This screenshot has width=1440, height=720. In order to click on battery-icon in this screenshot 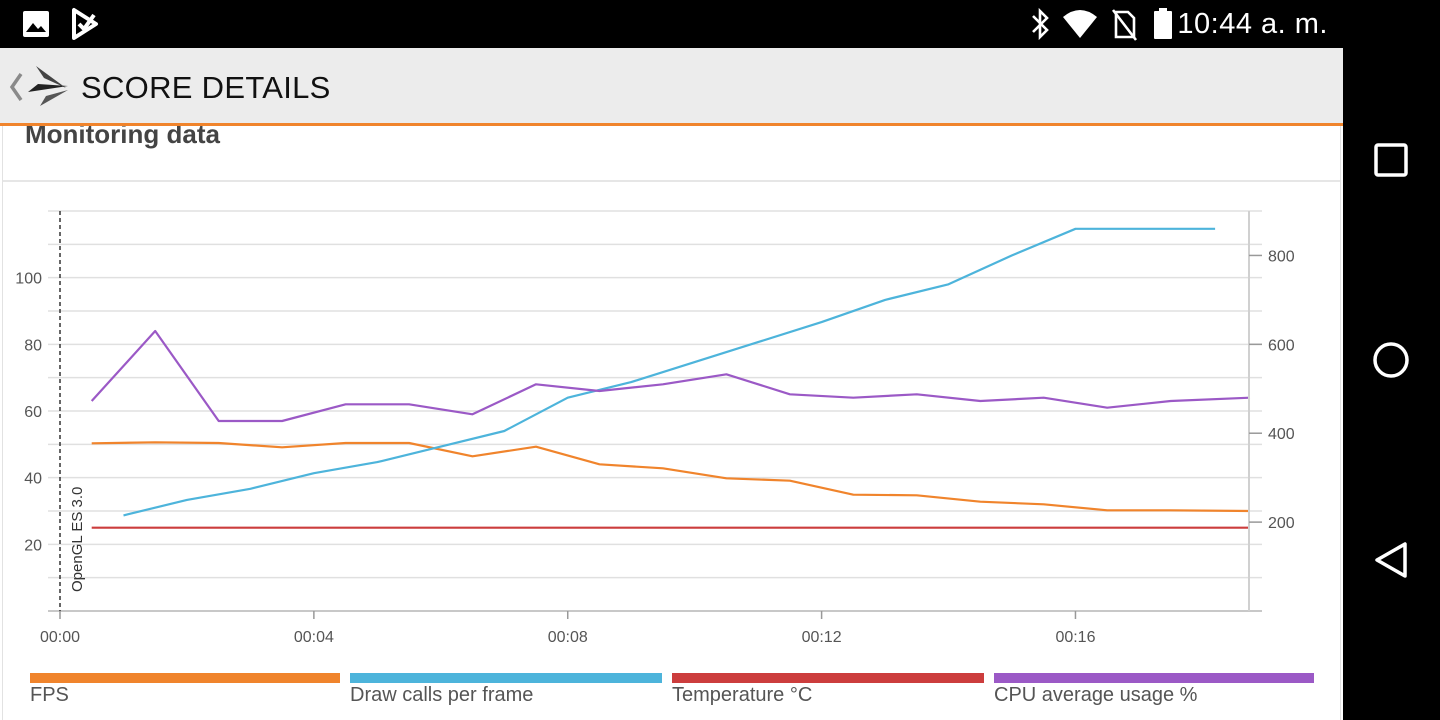, I will do `click(1163, 23)`.